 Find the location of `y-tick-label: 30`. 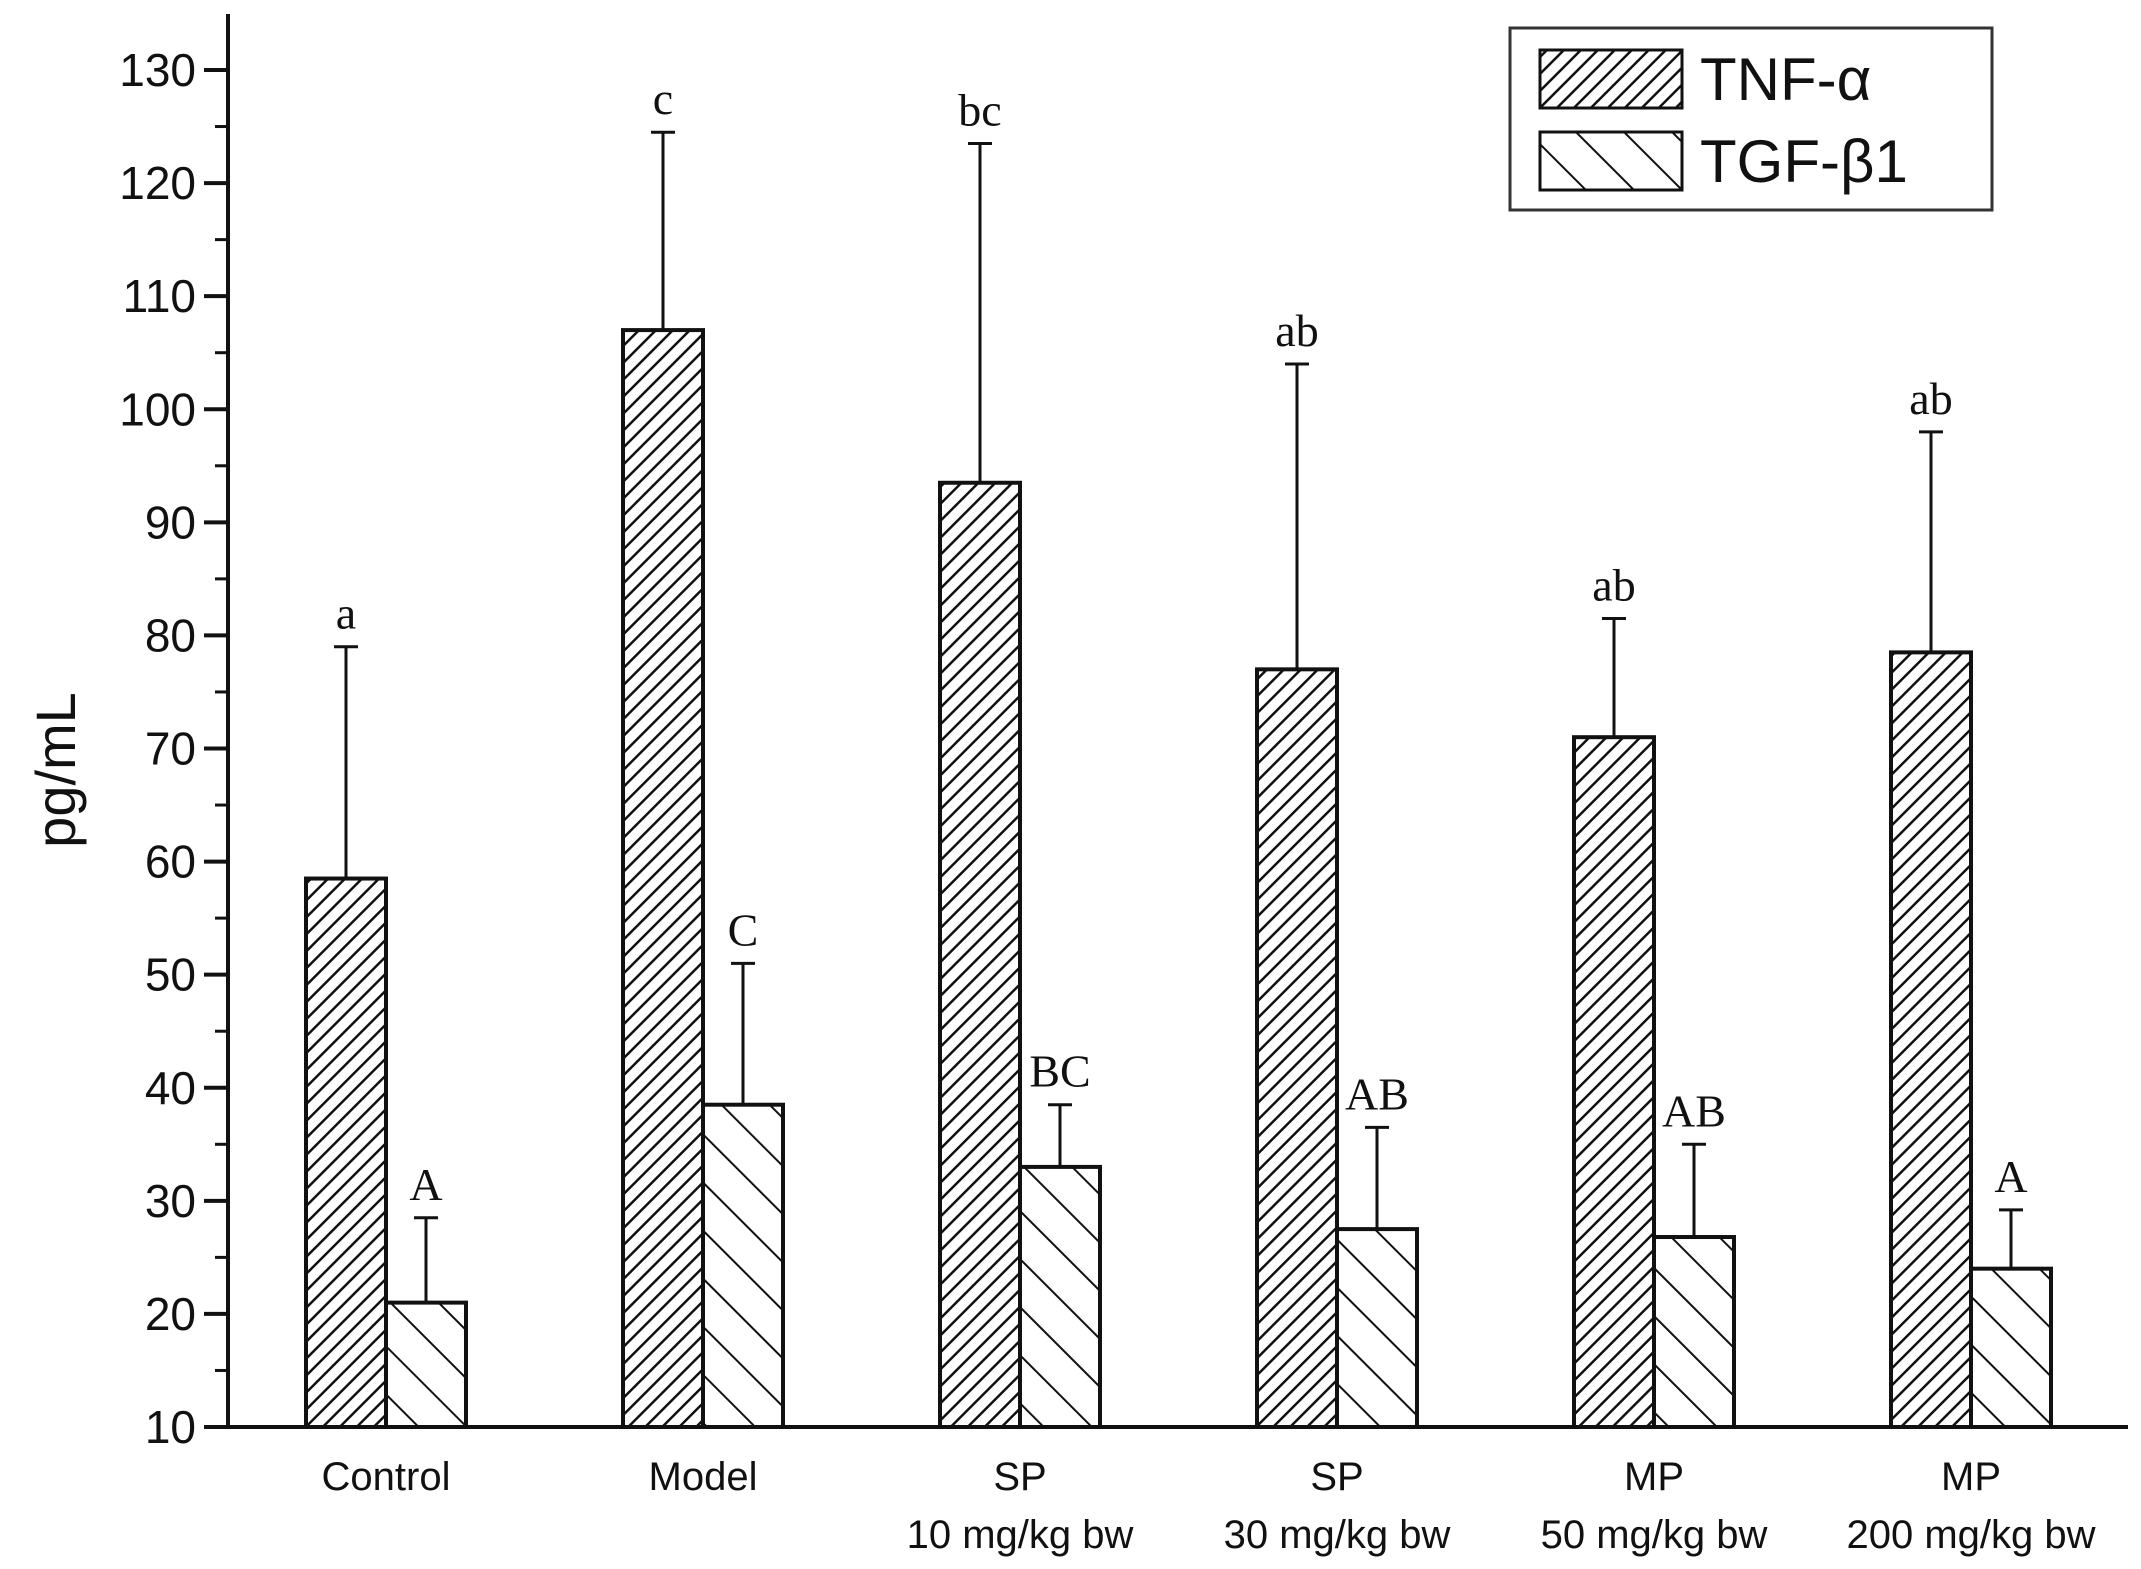

y-tick-label: 30 is located at coordinates (170, 1201).